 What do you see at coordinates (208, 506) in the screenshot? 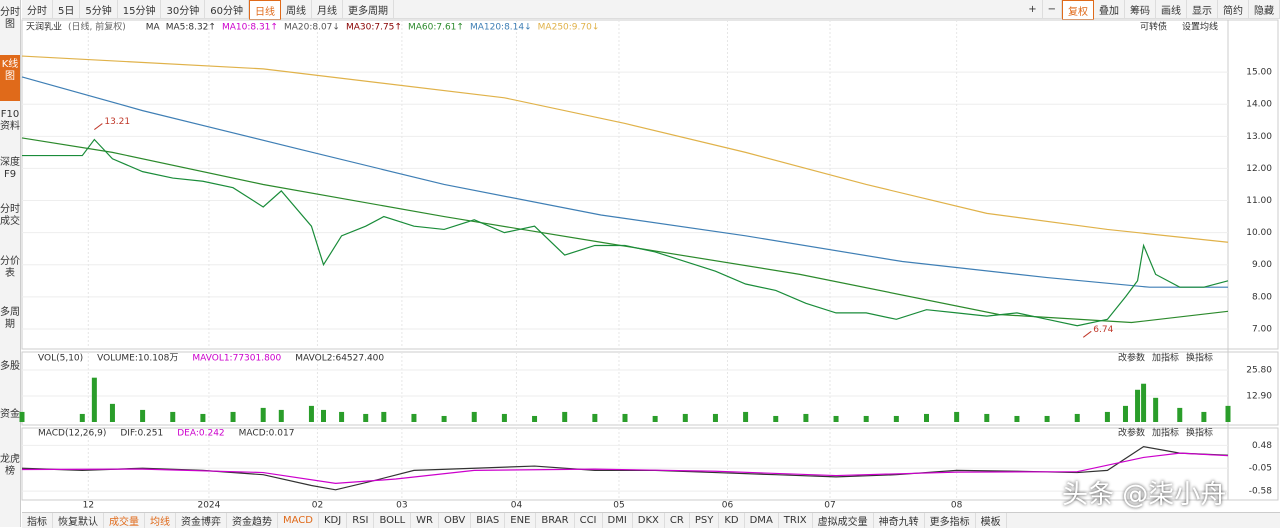
I see `x-tick-label: 2024` at bounding box center [208, 506].